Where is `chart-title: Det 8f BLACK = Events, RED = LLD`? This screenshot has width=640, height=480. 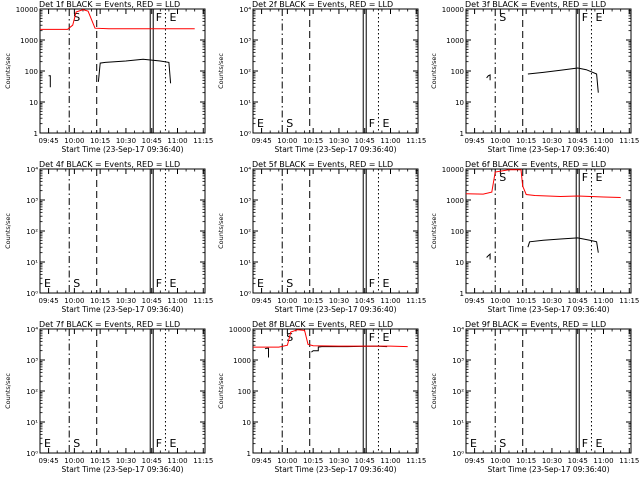
chart-title: Det 8f BLACK = Events, RED = LLD is located at coordinates (322, 324).